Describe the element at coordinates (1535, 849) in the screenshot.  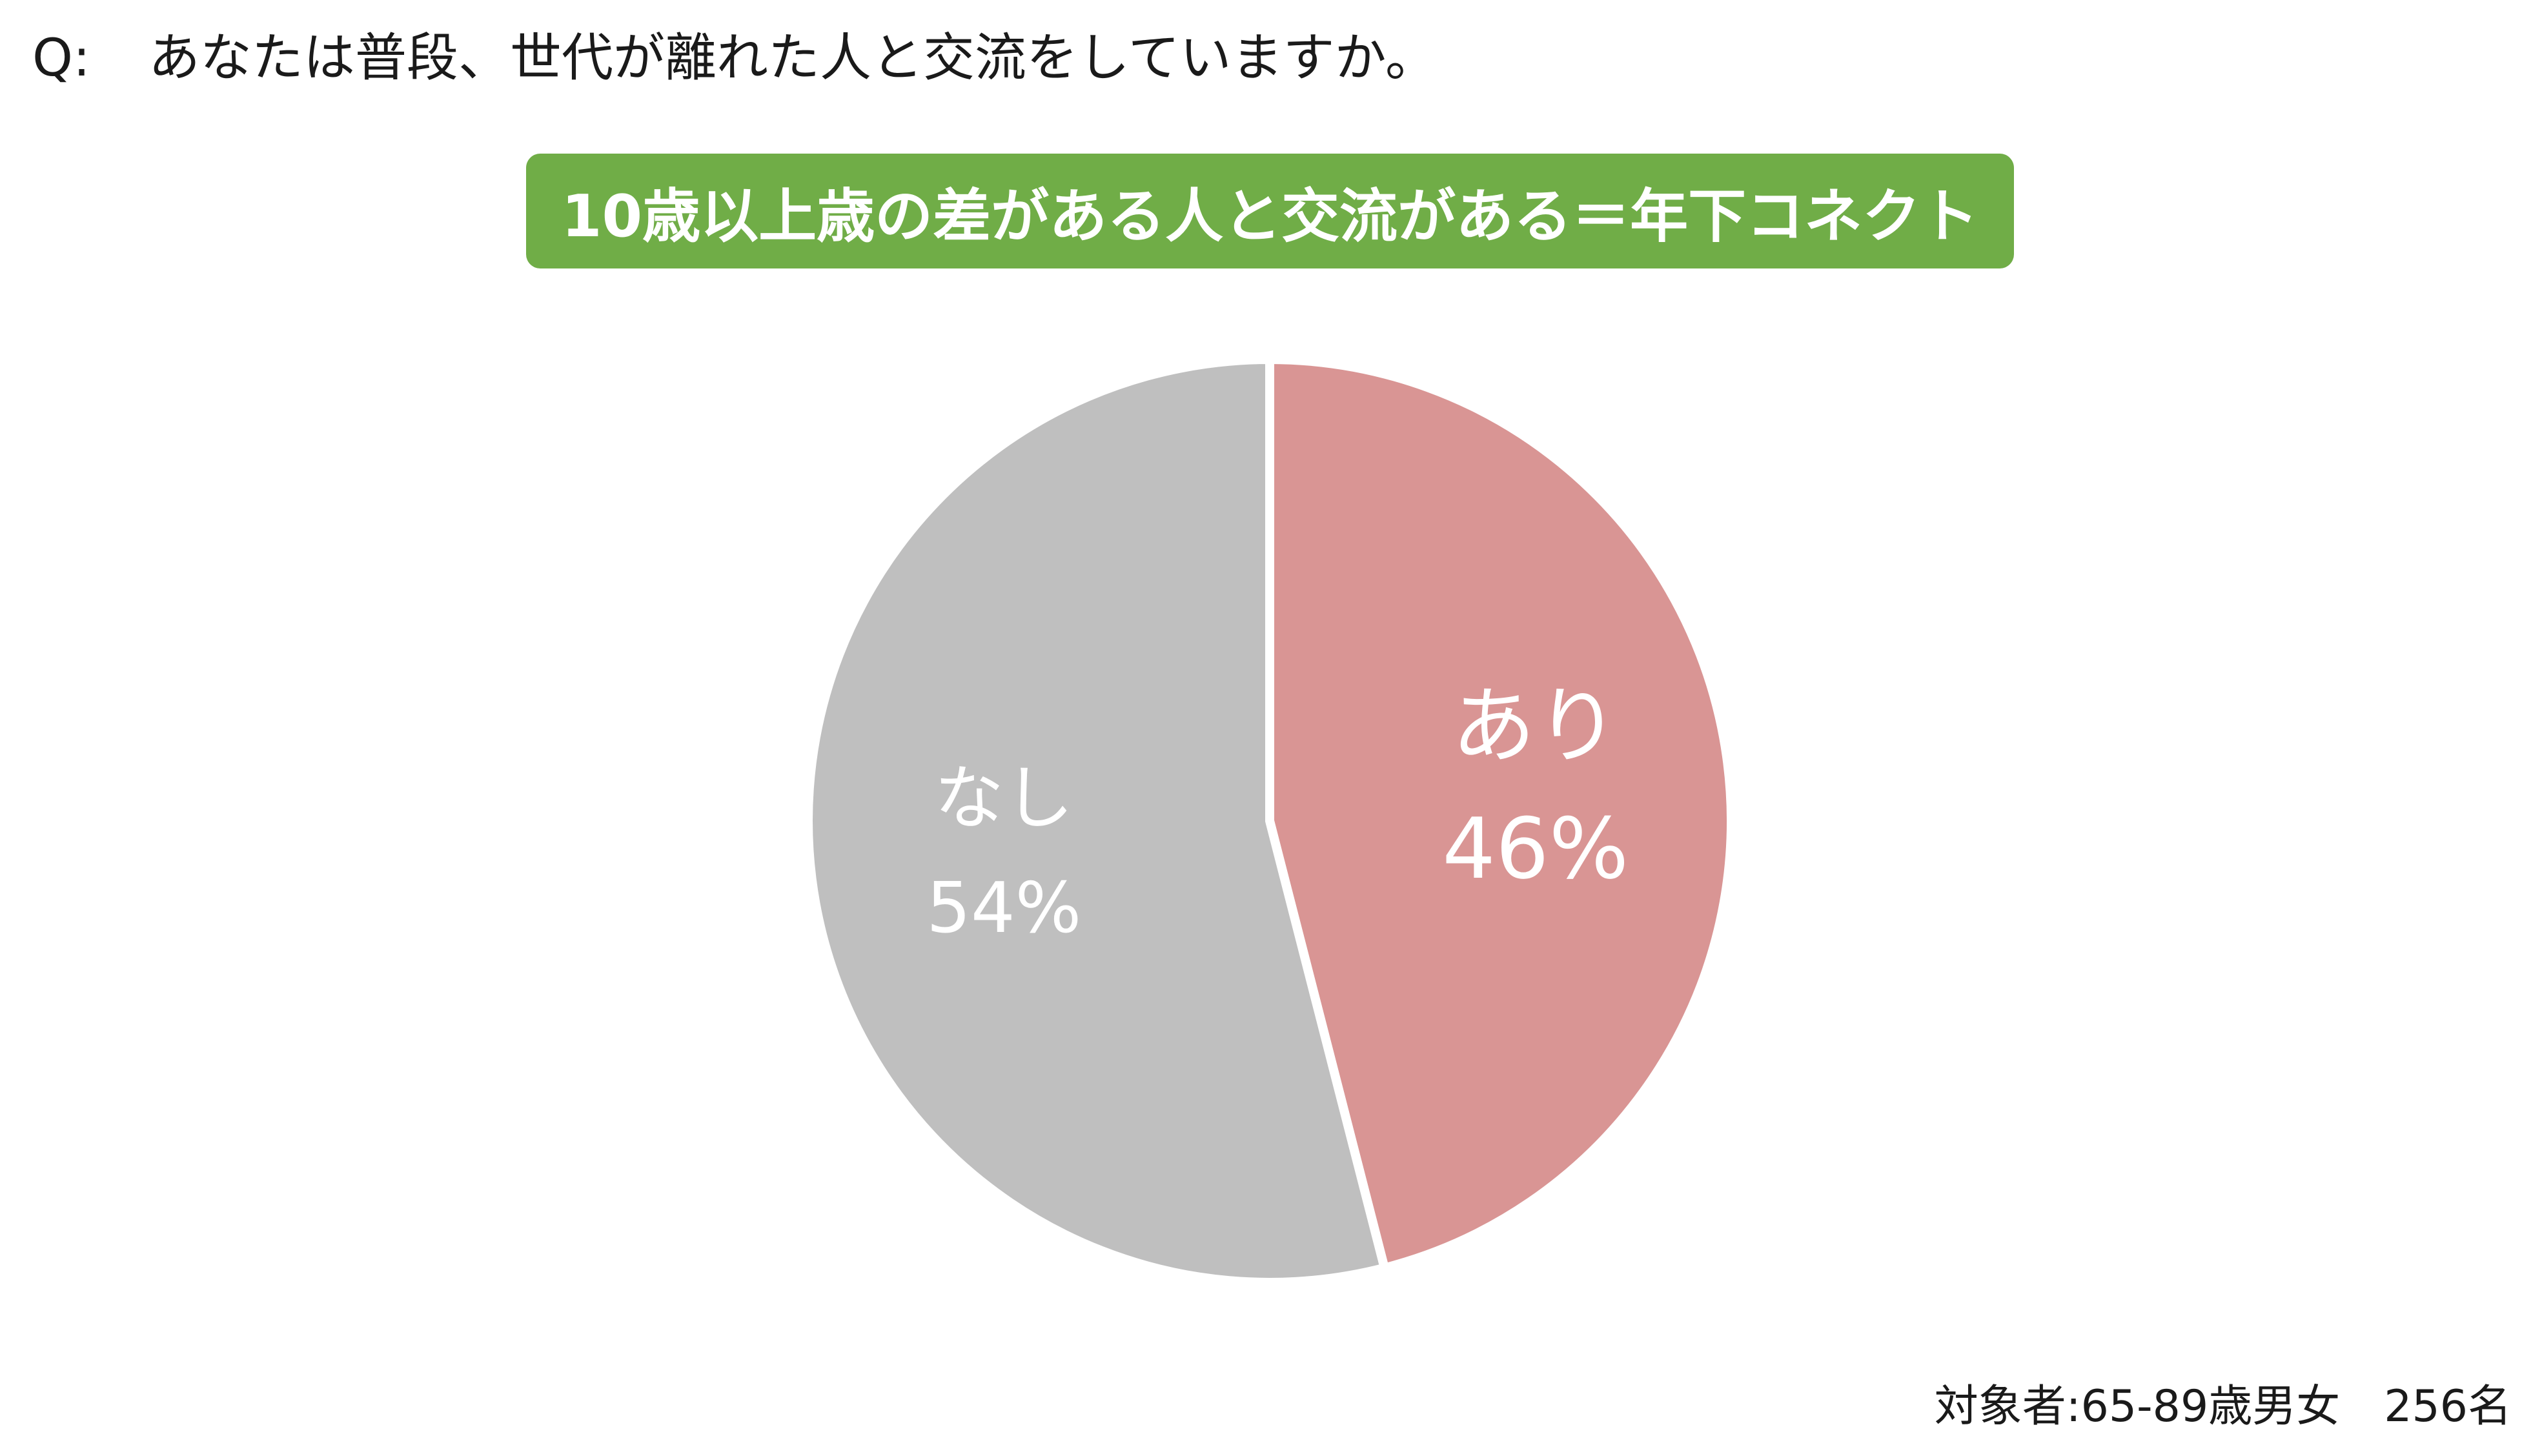
I see `pie-slice-value-0: 46%` at that location.